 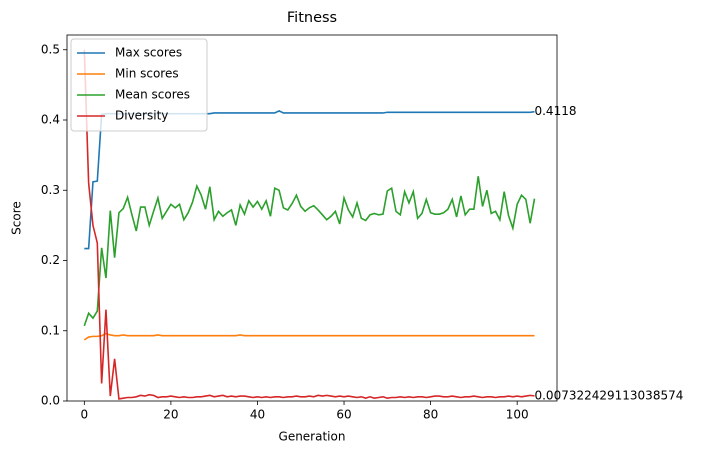 I want to click on y-tick-label: 0.1, so click(x=50, y=330).